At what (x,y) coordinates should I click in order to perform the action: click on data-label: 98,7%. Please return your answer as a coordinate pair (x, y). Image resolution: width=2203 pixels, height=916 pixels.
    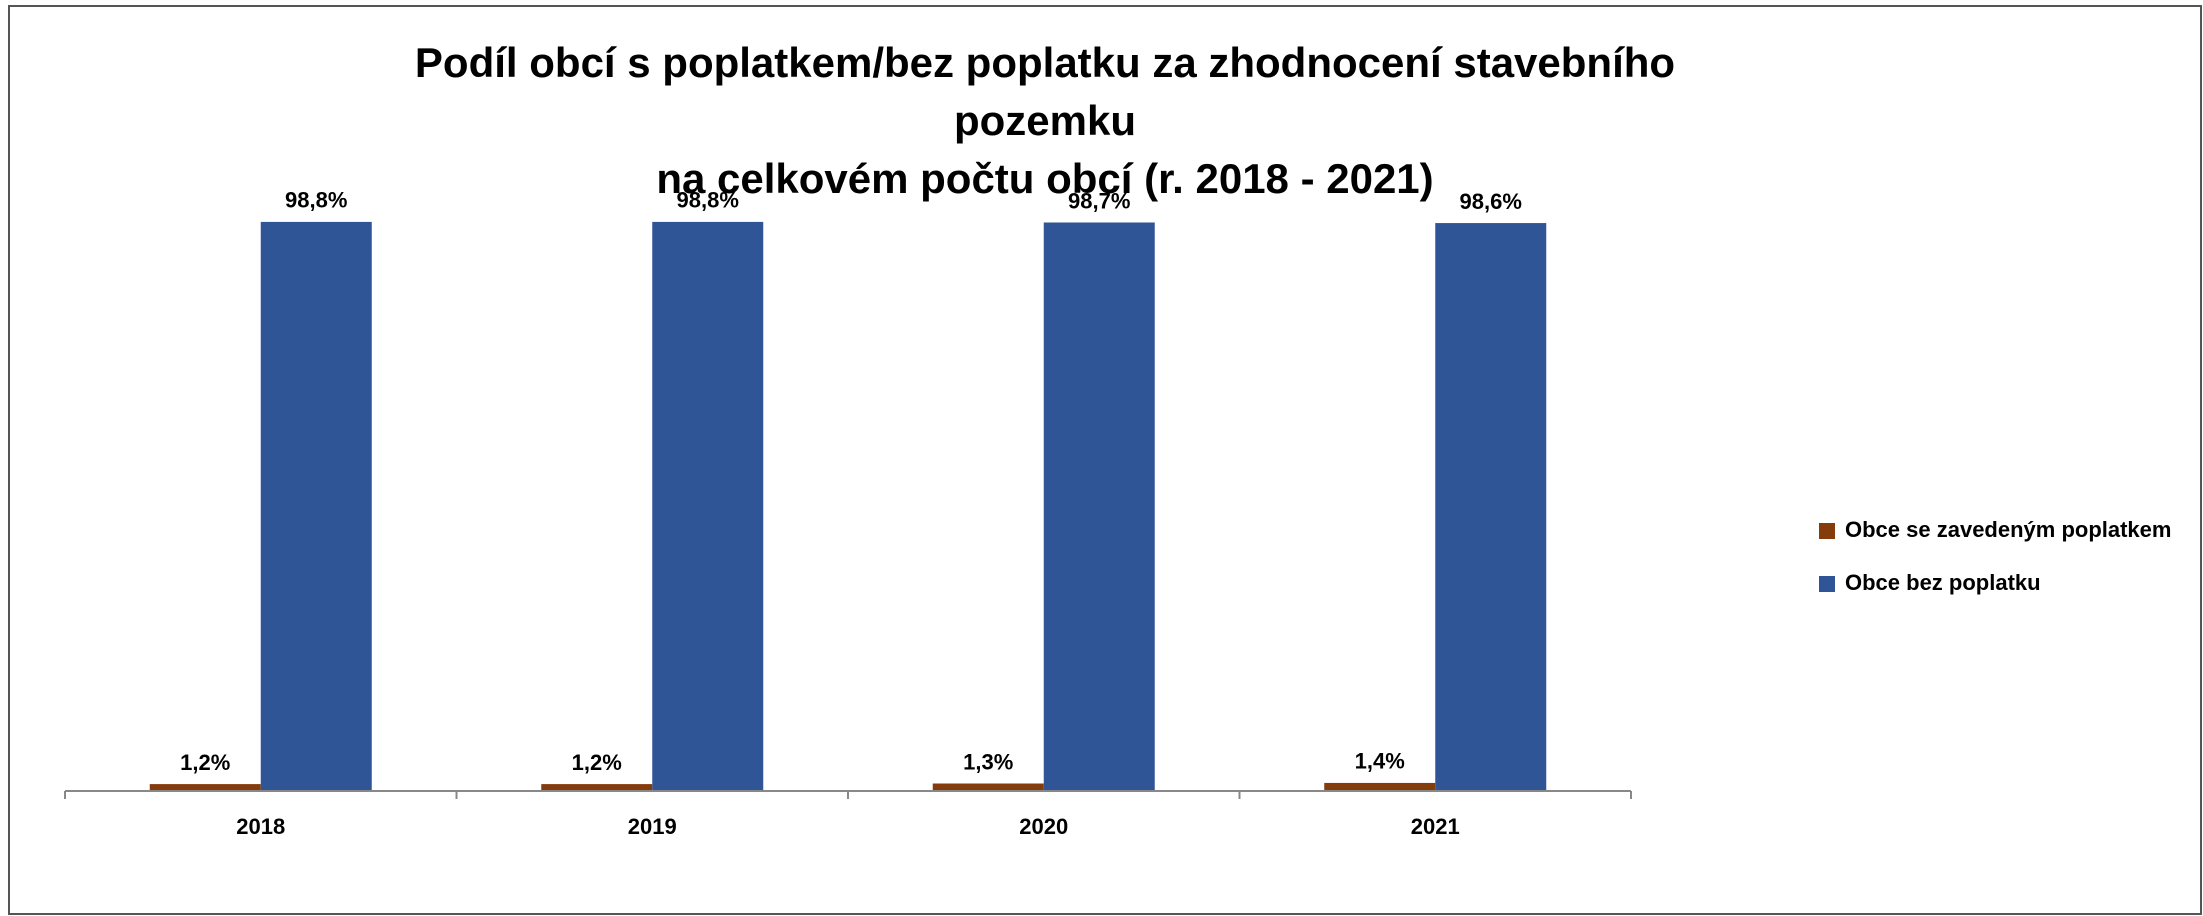
    Looking at the image, I should click on (1099, 200).